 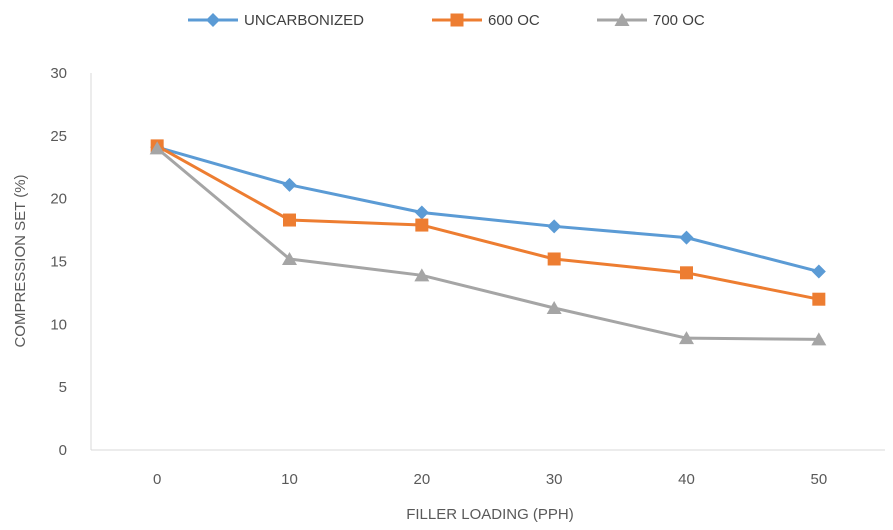 What do you see at coordinates (58, 199) in the screenshot?
I see `y-tick-label: 20` at bounding box center [58, 199].